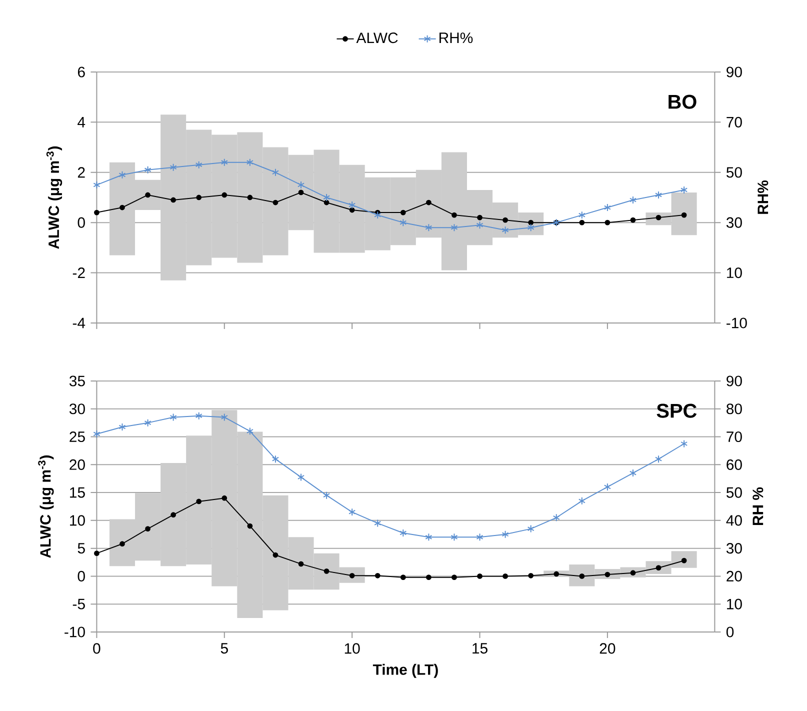  Describe the element at coordinates (405, 671) in the screenshot. I see `x-axis-title: Time (LT)` at that location.